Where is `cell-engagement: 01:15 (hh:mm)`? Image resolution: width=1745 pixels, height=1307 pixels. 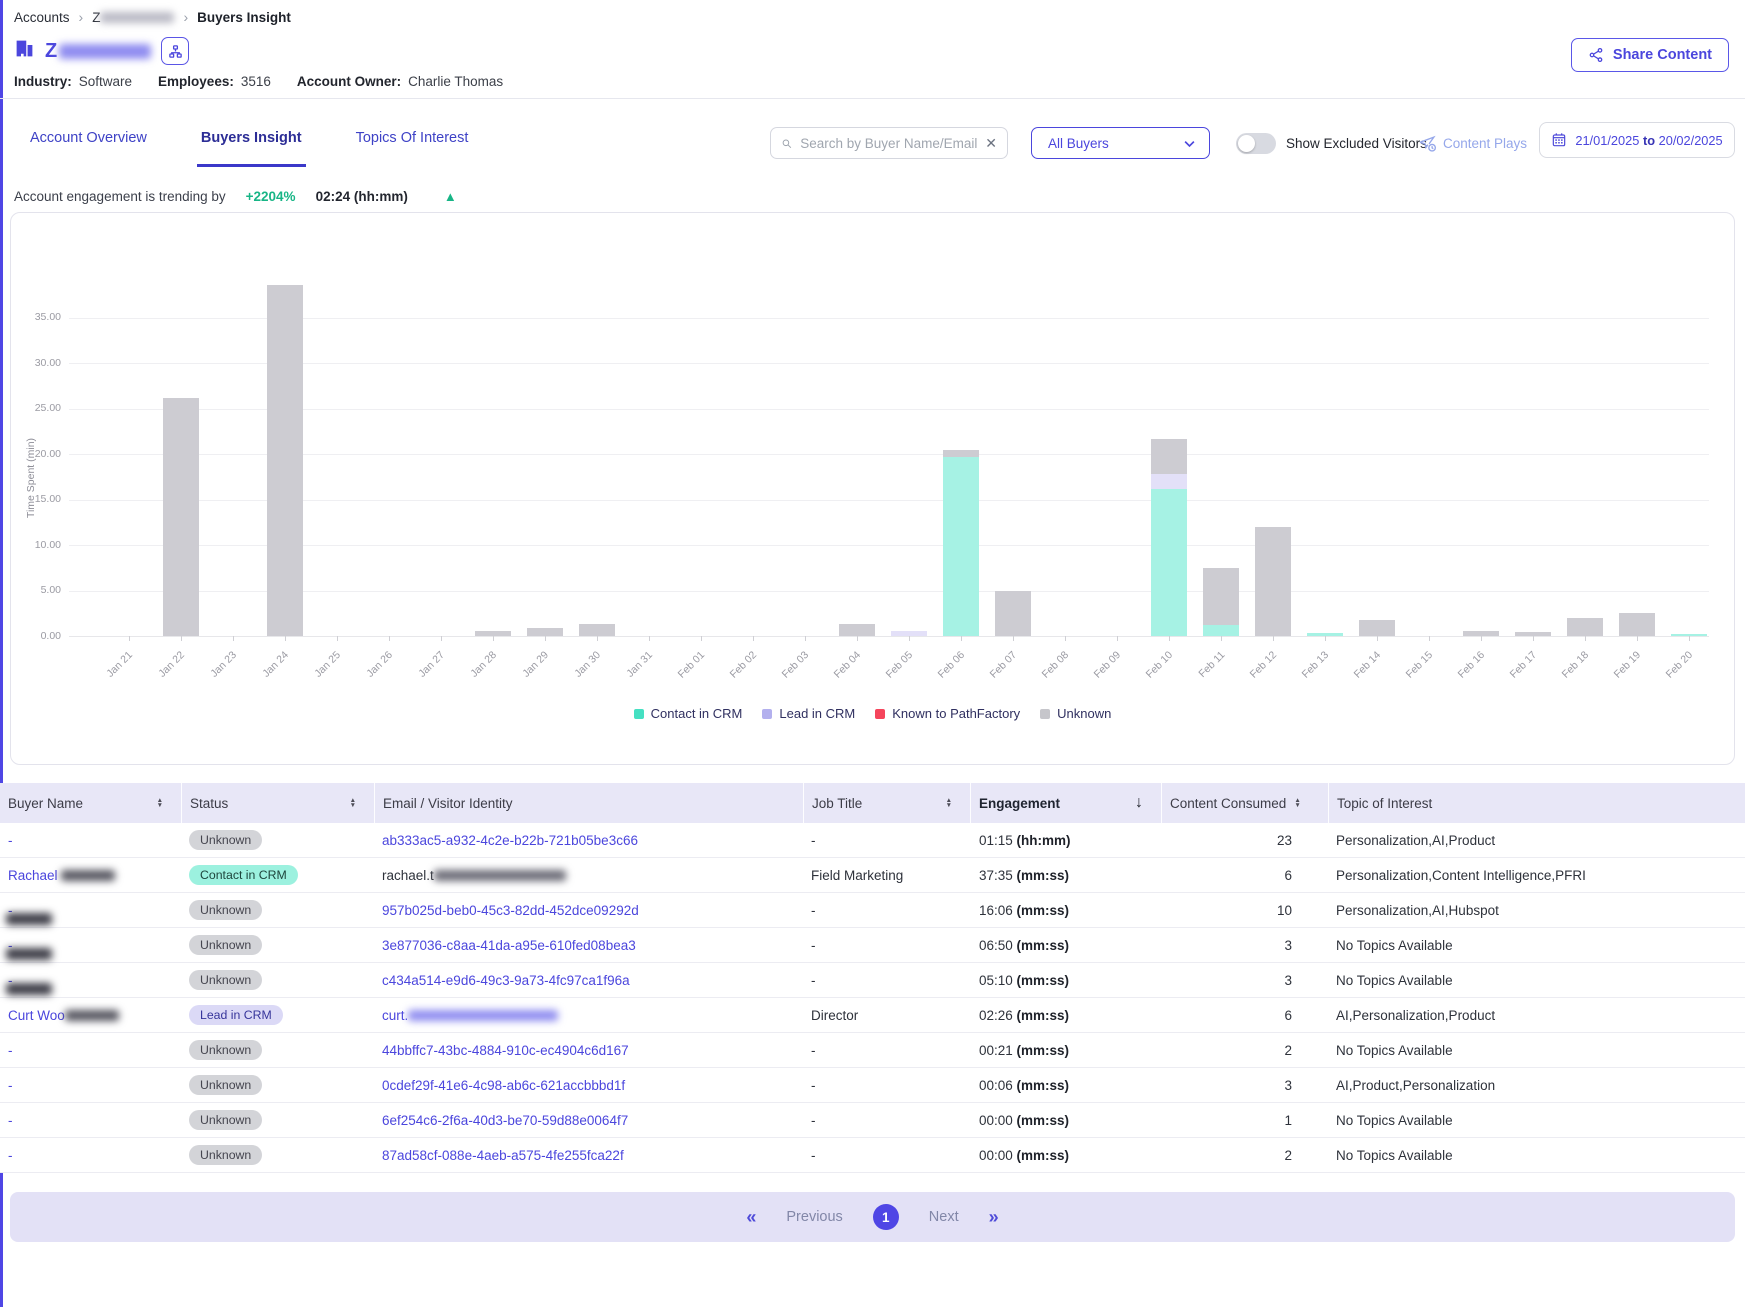 cell-engagement: 01:15 (hh:mm) is located at coordinates (1065, 840).